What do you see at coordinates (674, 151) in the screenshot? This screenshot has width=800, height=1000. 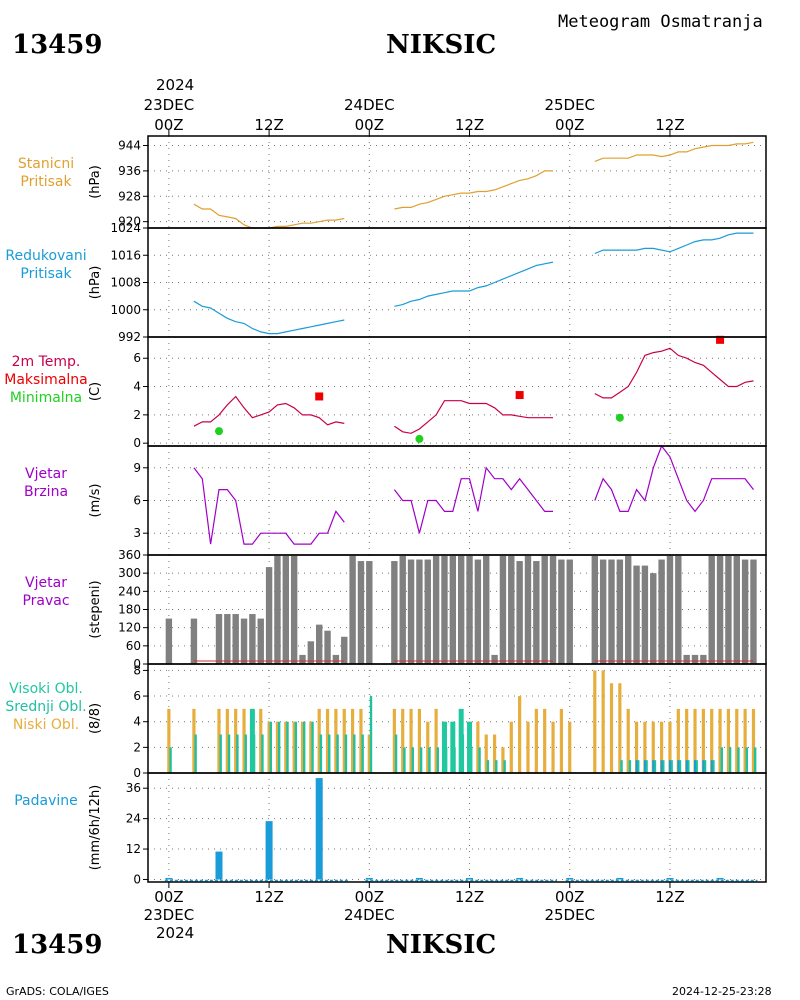 I see `series-line-station_pressure` at bounding box center [674, 151].